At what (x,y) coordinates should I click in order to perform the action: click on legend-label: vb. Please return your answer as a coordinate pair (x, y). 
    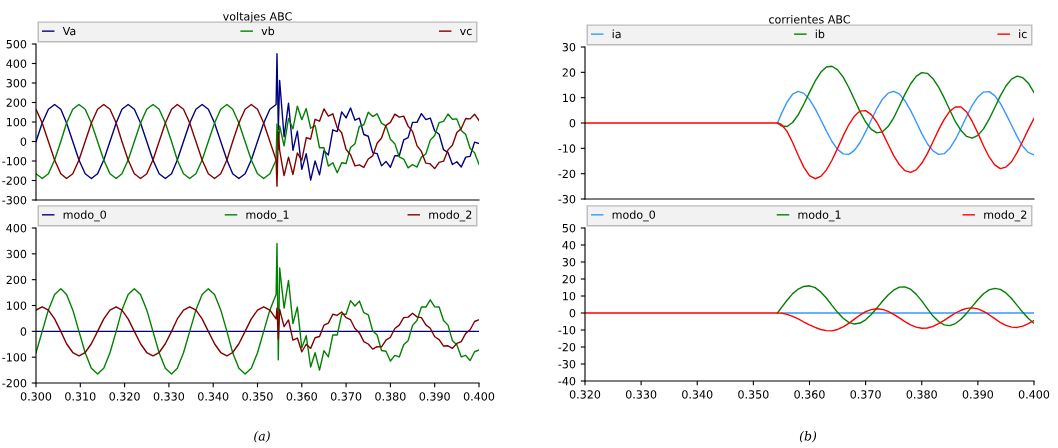
    Looking at the image, I should click on (268, 31).